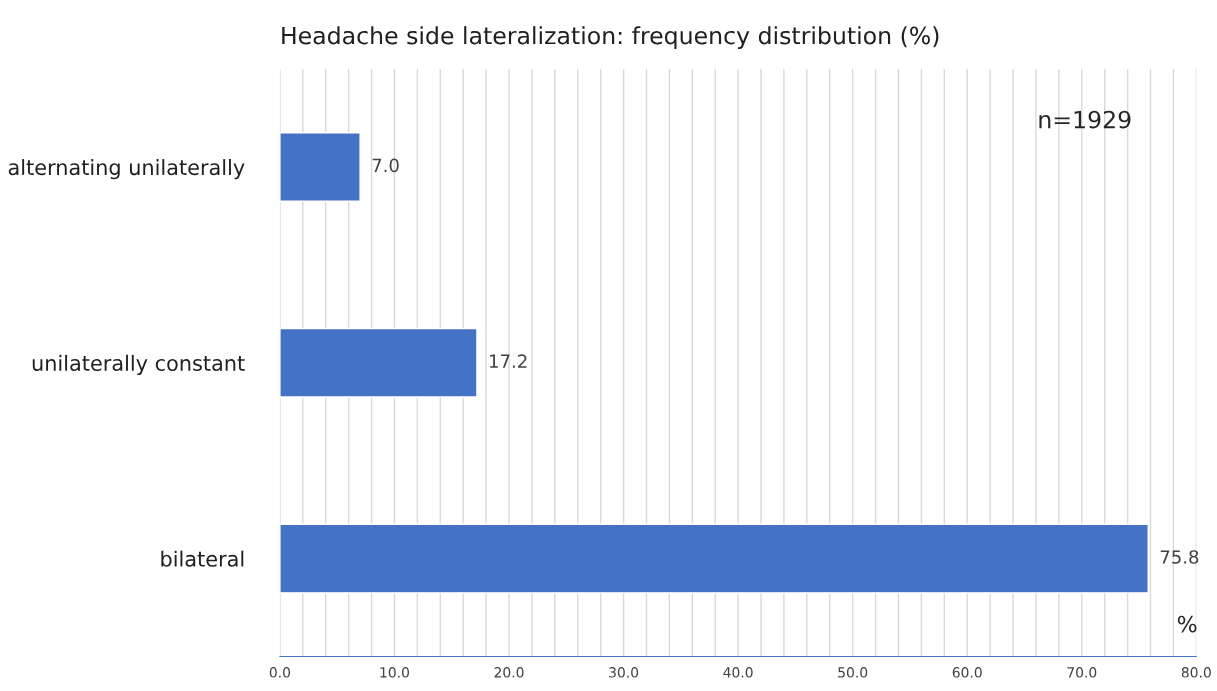 Image resolution: width=1217 pixels, height=691 pixels. Describe the element at coordinates (1196, 672) in the screenshot. I see `x-tick-label: 80.0` at that location.